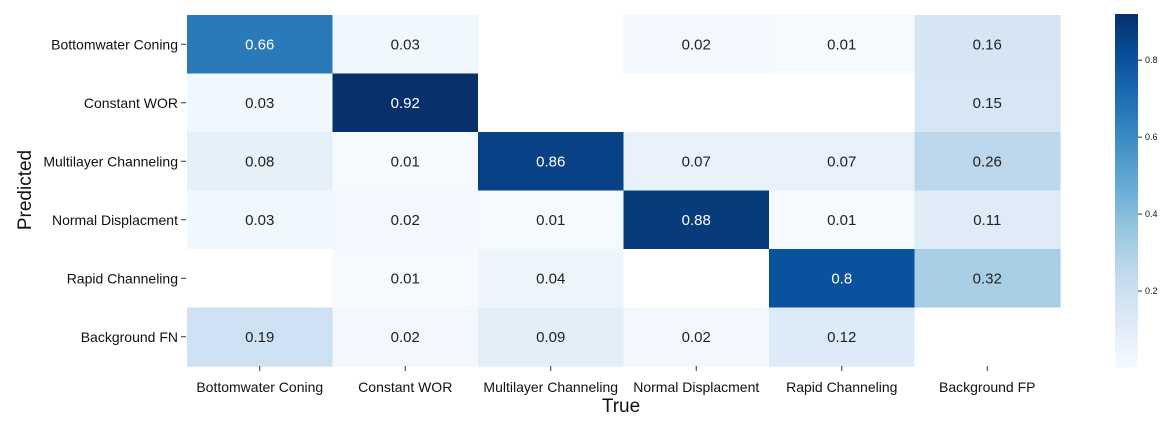  I want to click on cell-value-label: 0.92, so click(405, 103).